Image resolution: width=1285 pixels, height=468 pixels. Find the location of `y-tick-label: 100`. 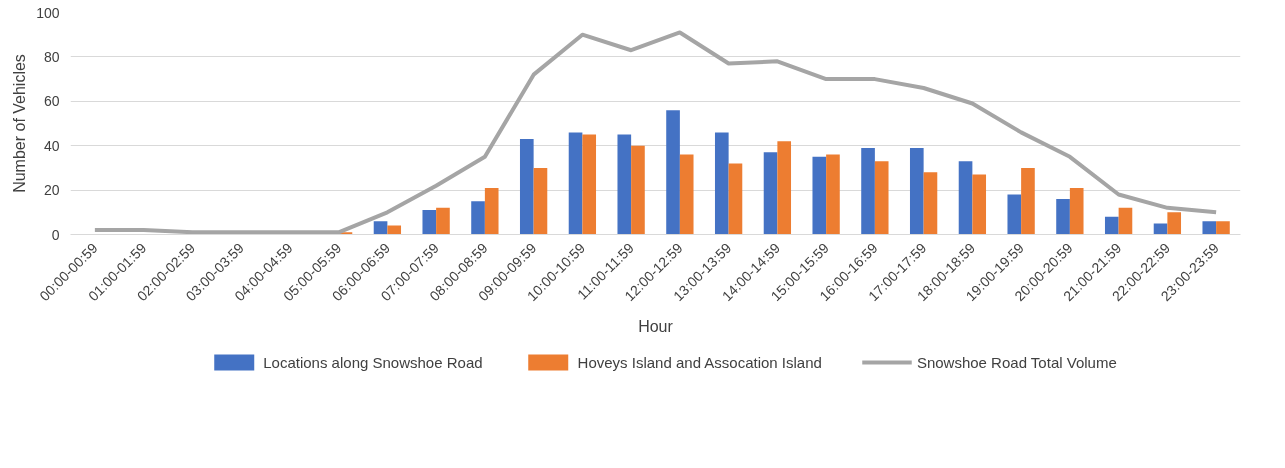

y-tick-label: 100 is located at coordinates (48, 12).